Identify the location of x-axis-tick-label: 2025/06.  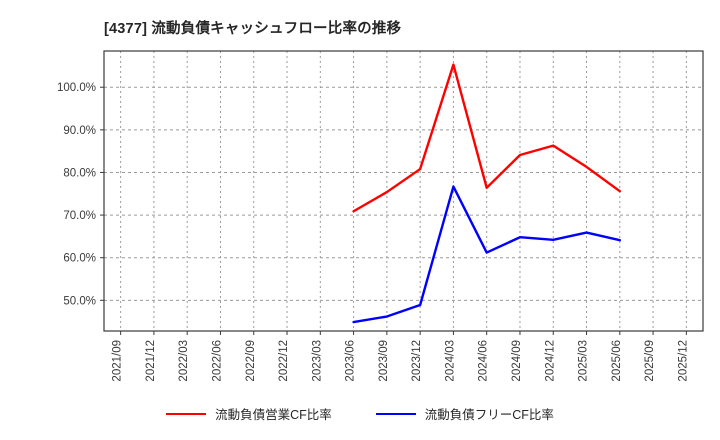
(617, 361).